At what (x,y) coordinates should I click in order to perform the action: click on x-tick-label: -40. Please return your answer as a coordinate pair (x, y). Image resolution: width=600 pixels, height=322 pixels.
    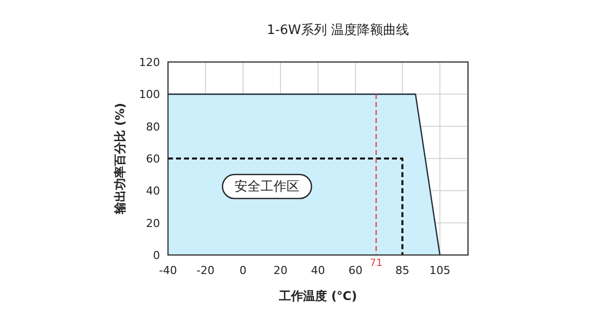
    Looking at the image, I should click on (168, 270).